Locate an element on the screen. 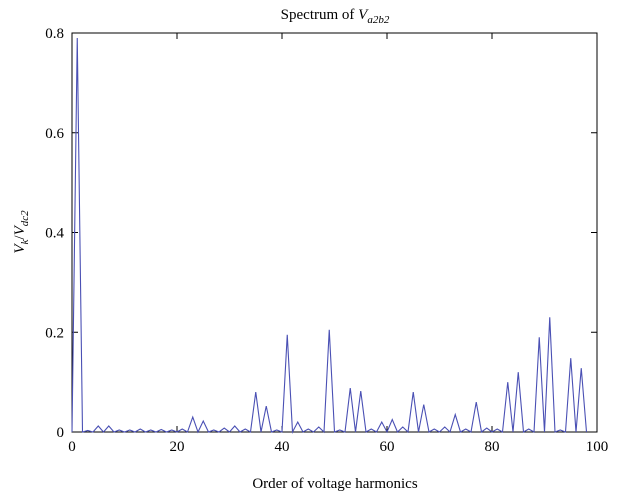 The image size is (618, 501). y-tick-label: 0.8 is located at coordinates (54, 34).